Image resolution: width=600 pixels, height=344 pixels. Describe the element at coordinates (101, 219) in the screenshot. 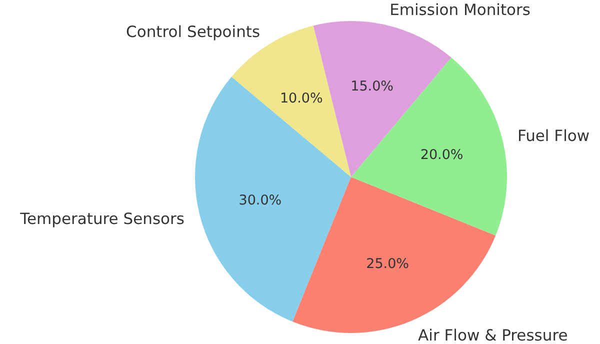

I see `slice-label: Temperature Sensors` at that location.